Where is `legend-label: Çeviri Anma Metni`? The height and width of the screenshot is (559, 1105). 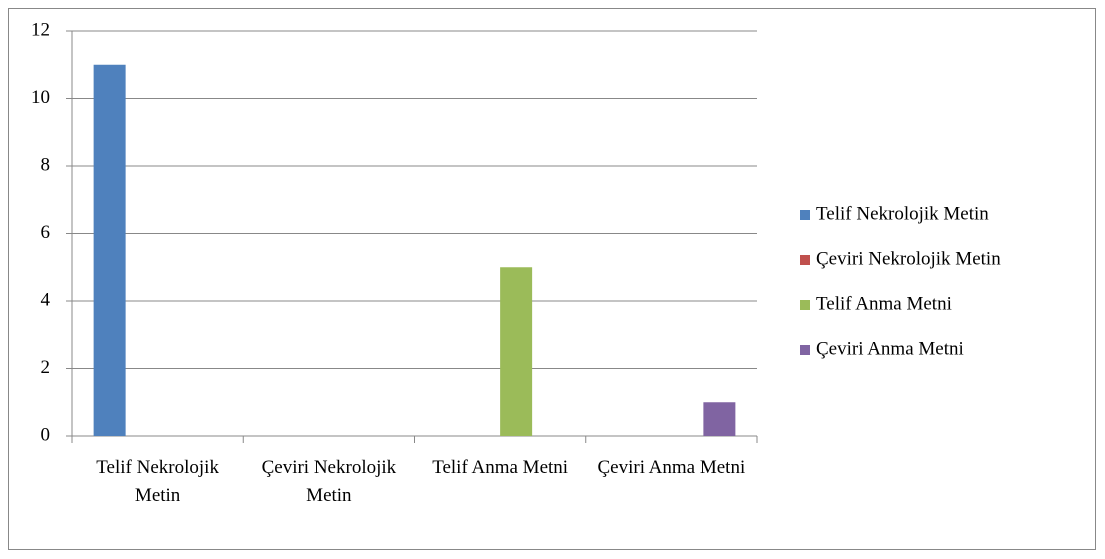 legend-label: Çeviri Anma Metni is located at coordinates (890, 348).